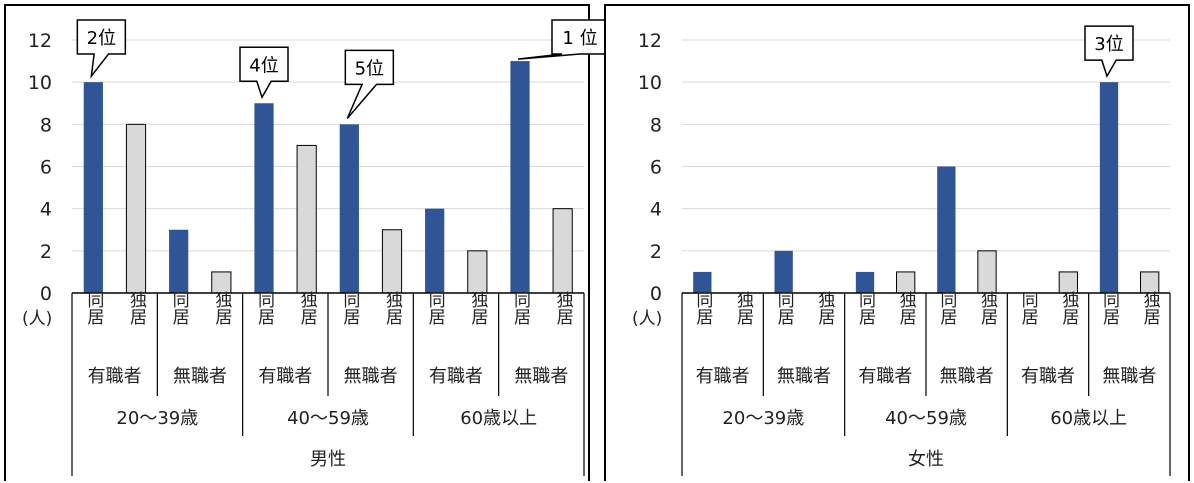 This screenshot has height=483, width=1194. I want to click on male-rank-callout: 4位, so click(264, 73).